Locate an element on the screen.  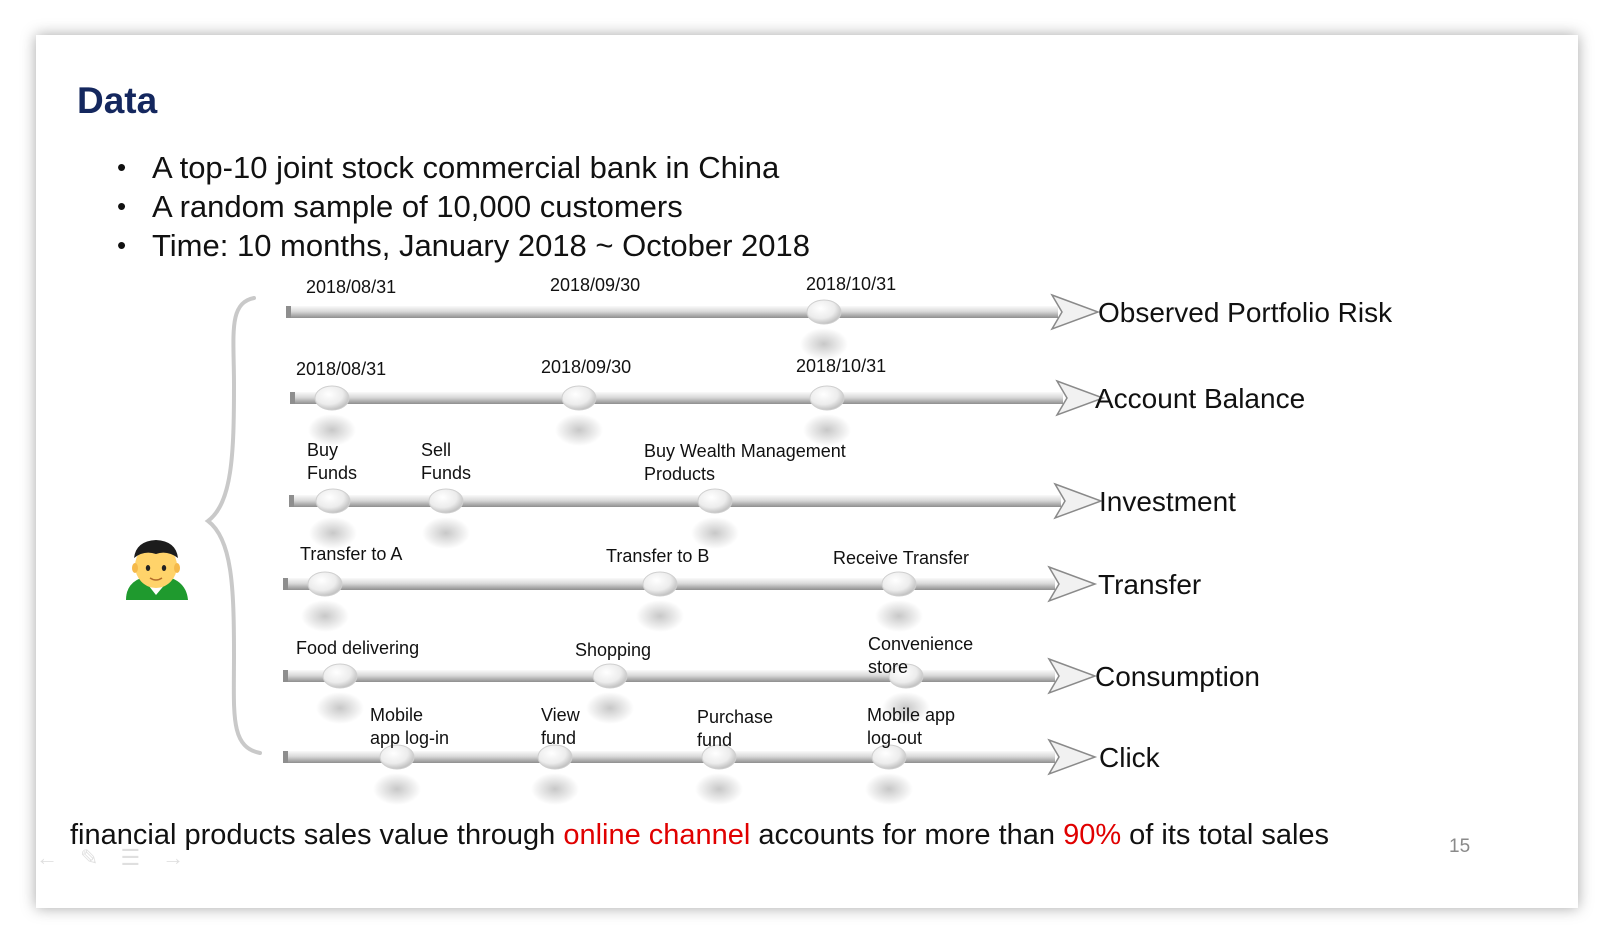
curly-brace is located at coordinates (233, 525).